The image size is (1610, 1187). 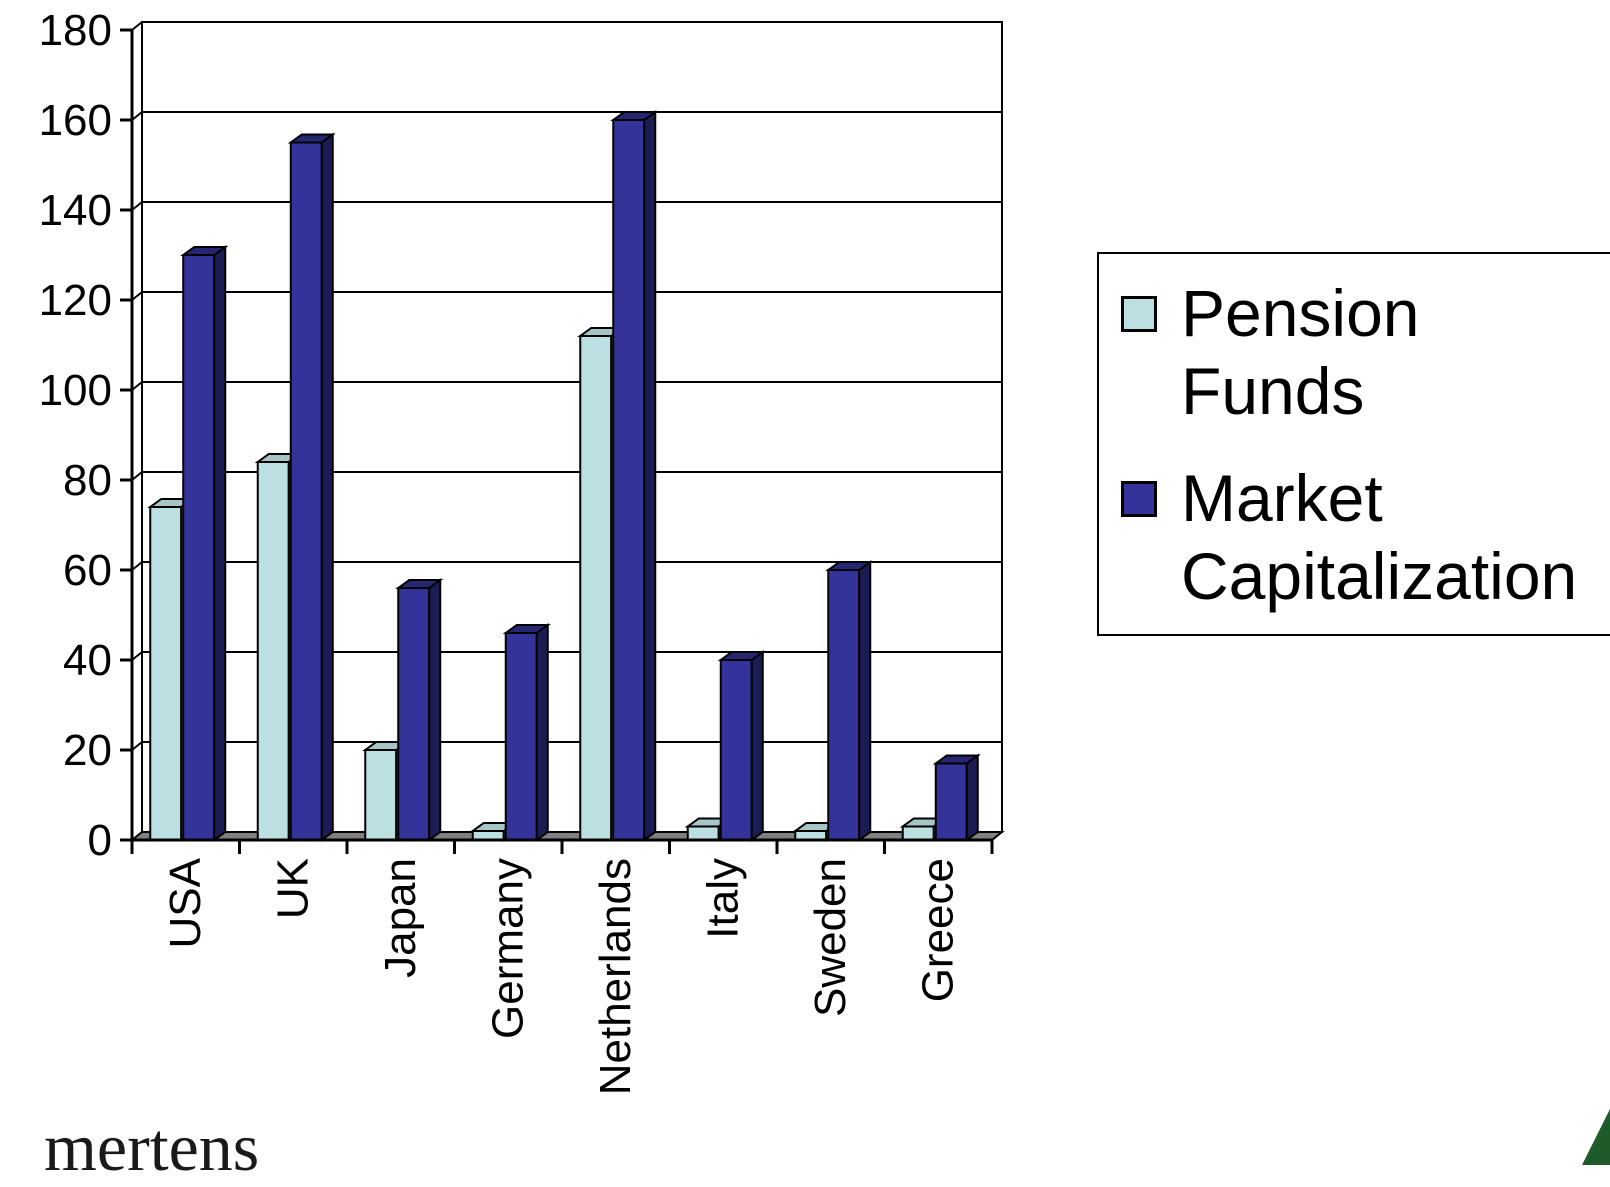 What do you see at coordinates (152, 1147) in the screenshot?
I see `footer-author-text: mertens` at bounding box center [152, 1147].